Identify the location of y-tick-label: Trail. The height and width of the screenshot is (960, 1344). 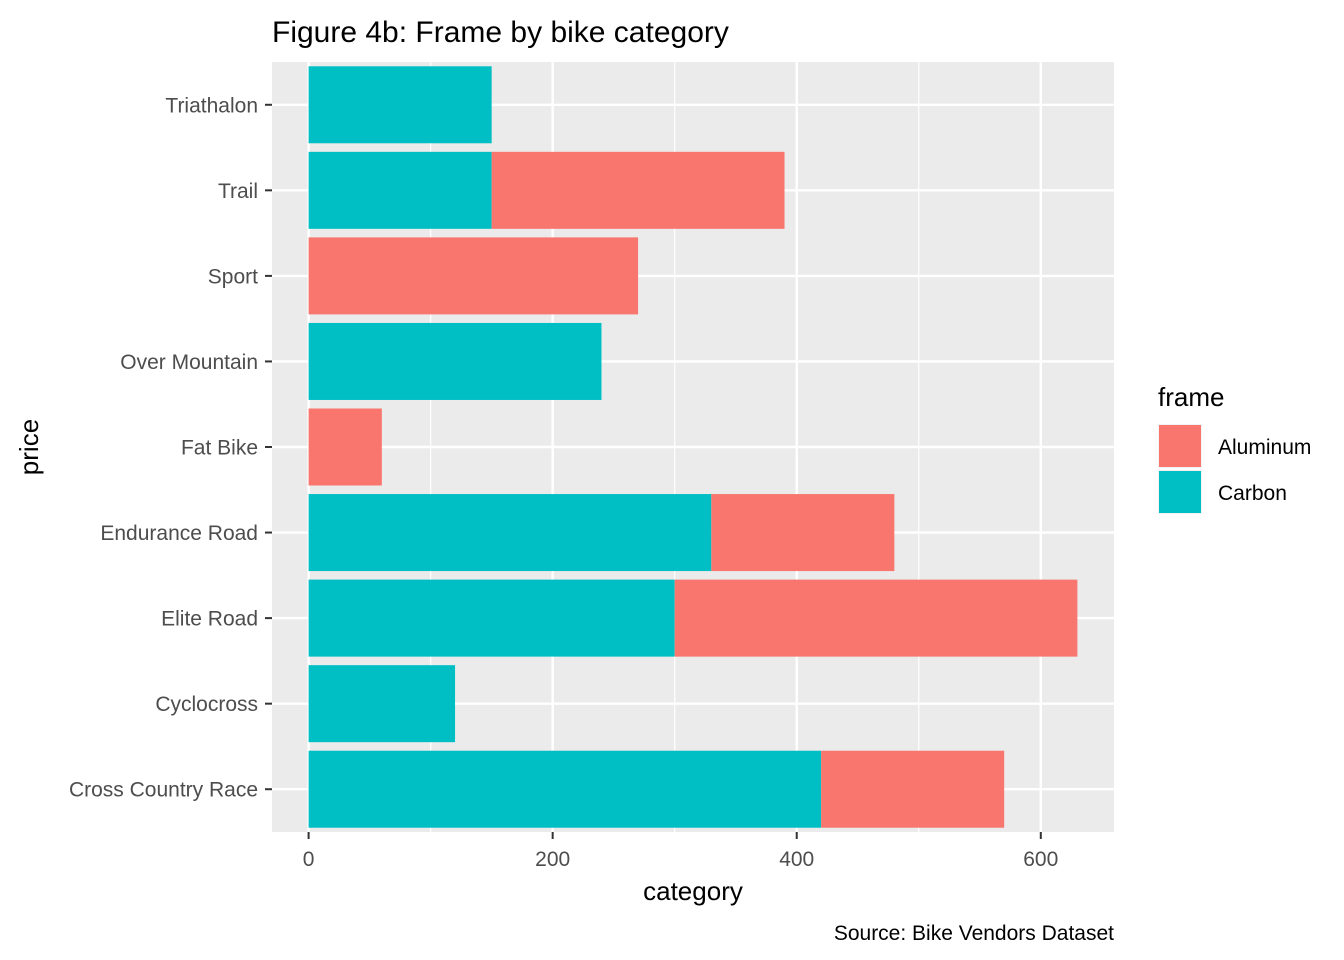
(238, 191).